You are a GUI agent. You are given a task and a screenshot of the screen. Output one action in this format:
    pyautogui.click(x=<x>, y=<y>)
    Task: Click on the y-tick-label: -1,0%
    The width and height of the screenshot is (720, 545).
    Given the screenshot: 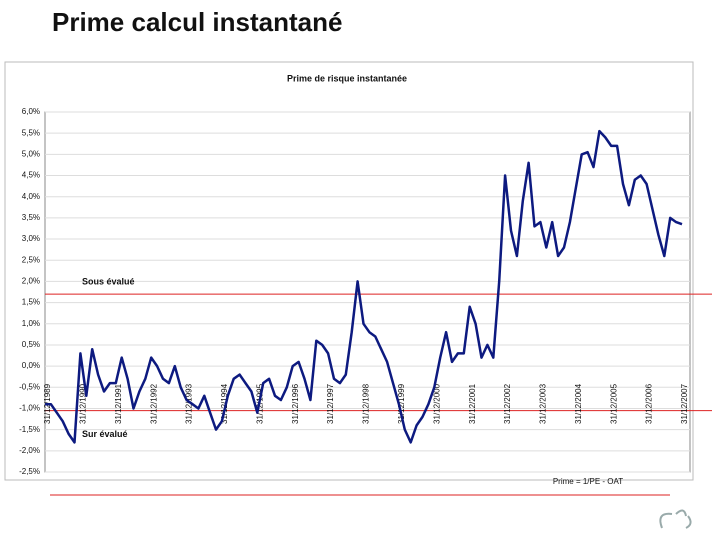 What is the action you would take?
    pyautogui.click(x=29, y=408)
    